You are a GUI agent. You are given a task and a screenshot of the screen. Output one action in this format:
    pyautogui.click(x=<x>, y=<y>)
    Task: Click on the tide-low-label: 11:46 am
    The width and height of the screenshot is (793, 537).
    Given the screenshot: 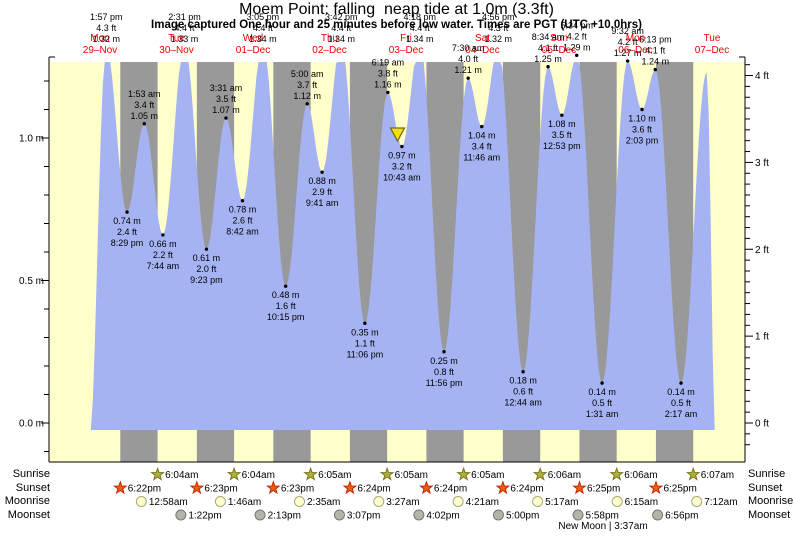 What is the action you would take?
    pyautogui.click(x=481, y=158)
    